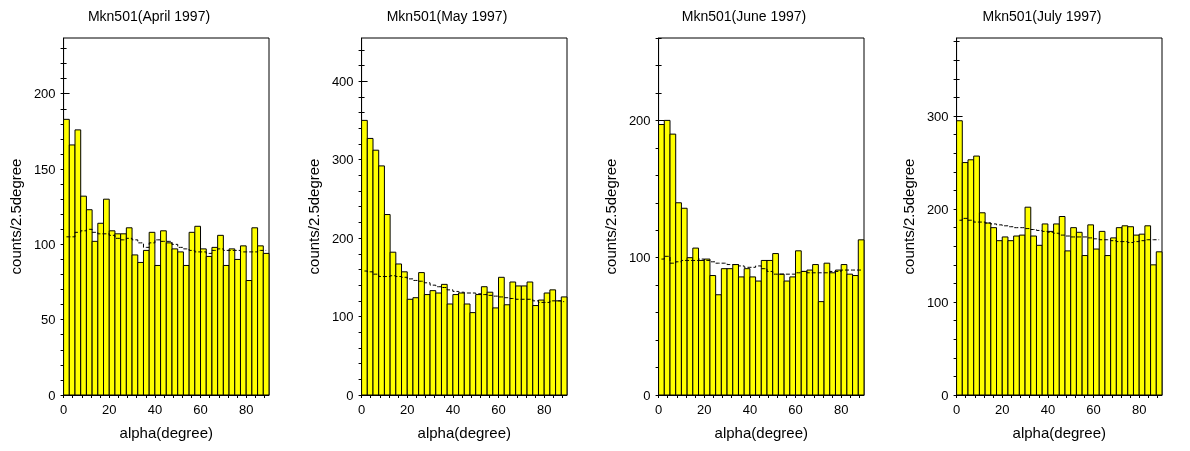  What do you see at coordinates (342, 81) in the screenshot?
I see `y-tick-label: 400` at bounding box center [342, 81].